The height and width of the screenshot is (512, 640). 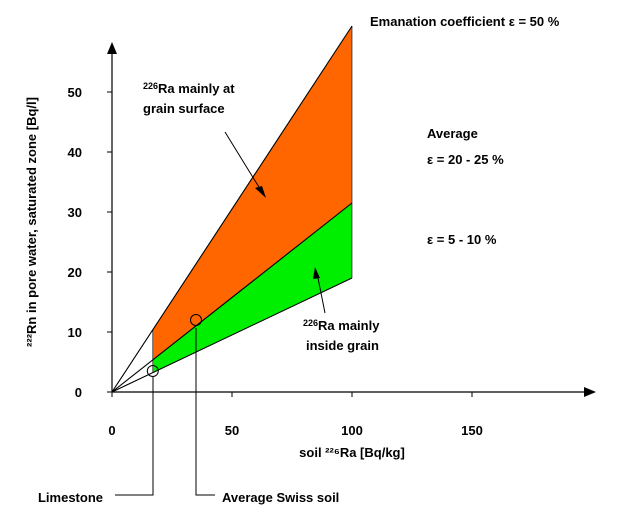 I want to click on inside-region-arrow-icon, so click(x=316, y=273).